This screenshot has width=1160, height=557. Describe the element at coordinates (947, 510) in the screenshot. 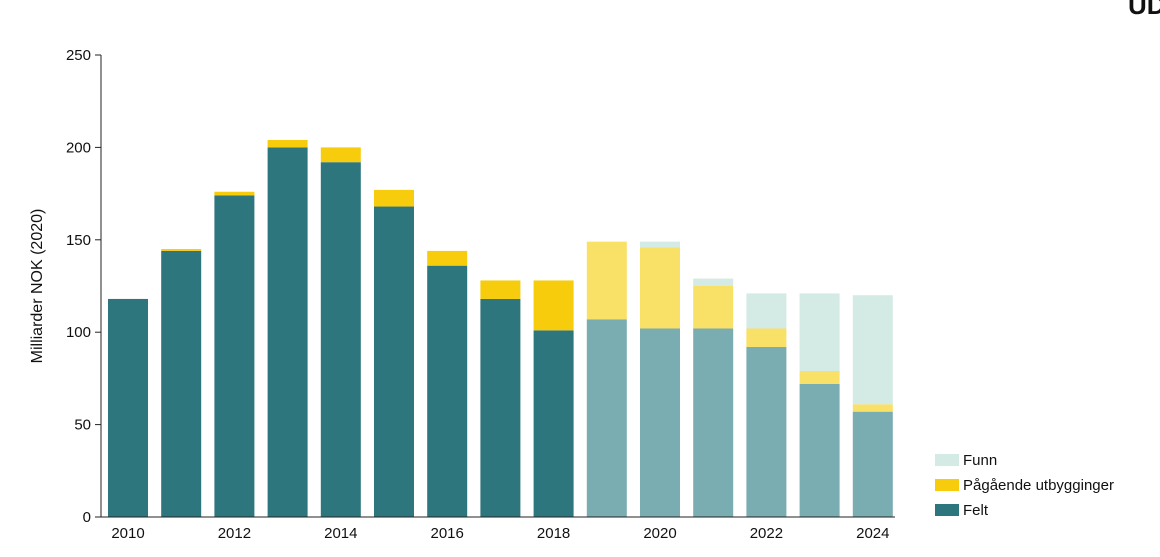

I see `legend-swatch-felt` at that location.